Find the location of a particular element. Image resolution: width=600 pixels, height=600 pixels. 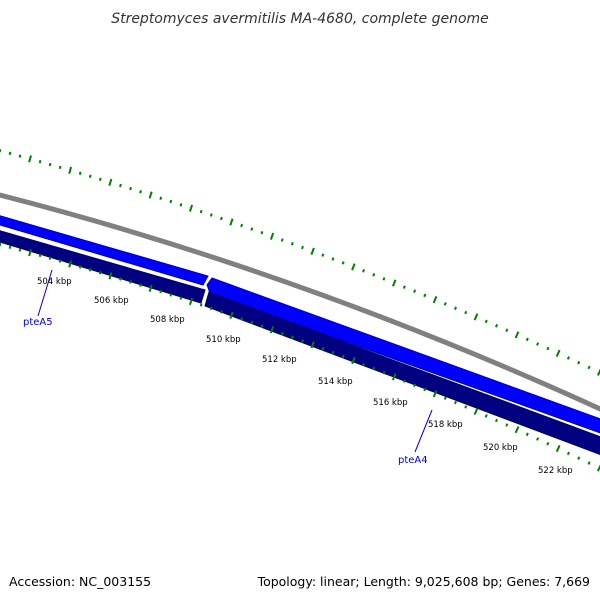

accession-text: Accession: NC_003155 is located at coordinates (80, 581).